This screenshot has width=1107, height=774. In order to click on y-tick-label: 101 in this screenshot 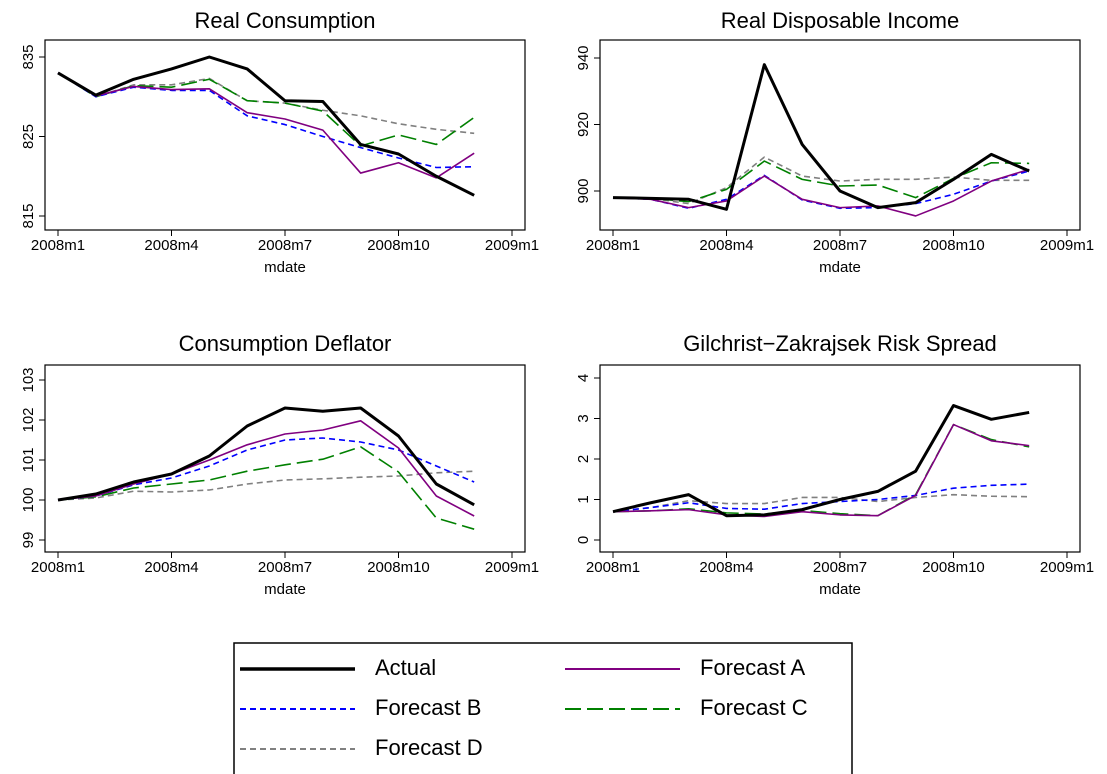, I will do `click(28, 459)`.